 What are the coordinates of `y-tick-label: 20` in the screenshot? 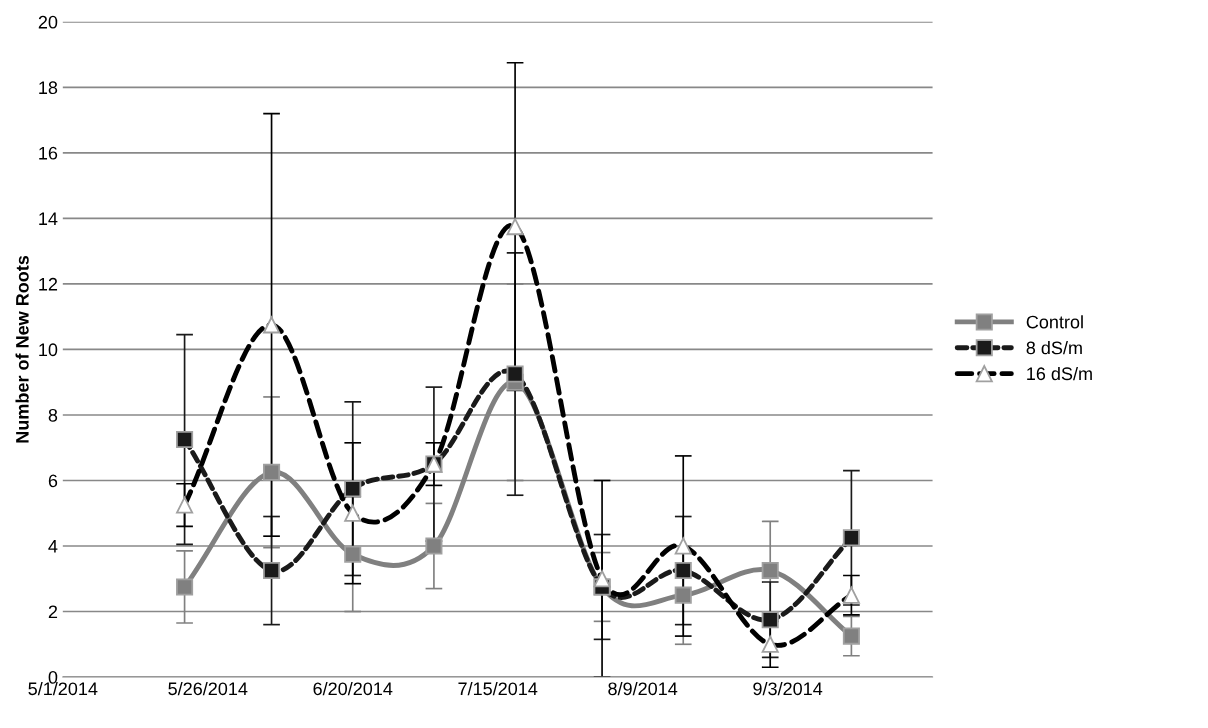 It's located at (48, 22).